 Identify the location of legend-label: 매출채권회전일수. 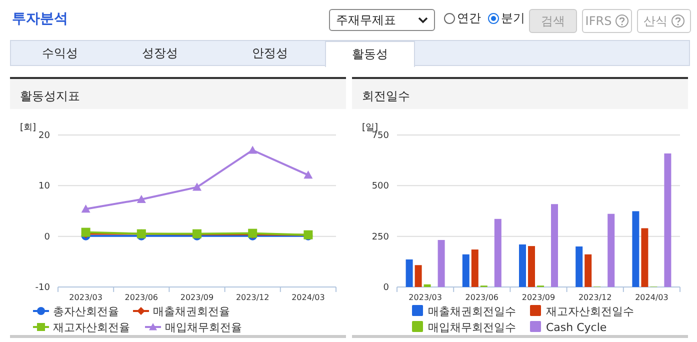
(472, 311).